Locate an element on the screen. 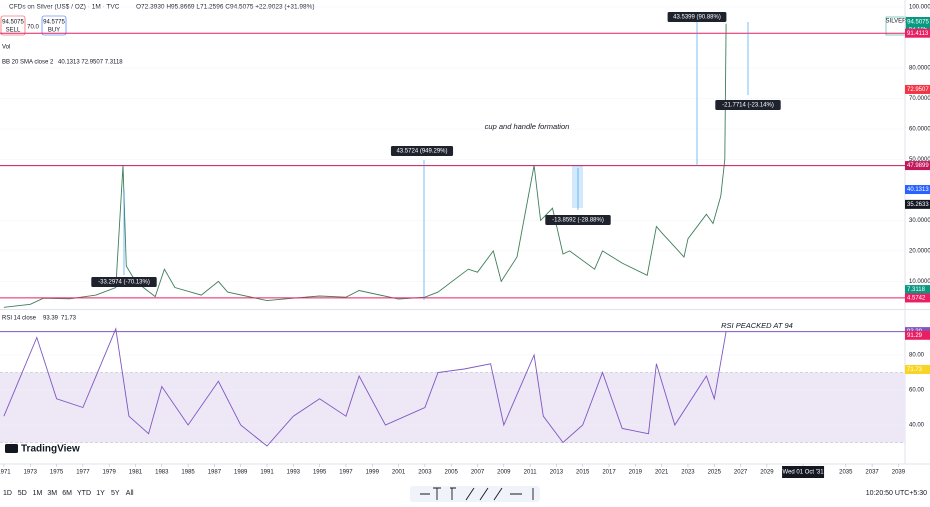 The height and width of the screenshot is (507, 930). x-tick-label: 2015 is located at coordinates (583, 473).